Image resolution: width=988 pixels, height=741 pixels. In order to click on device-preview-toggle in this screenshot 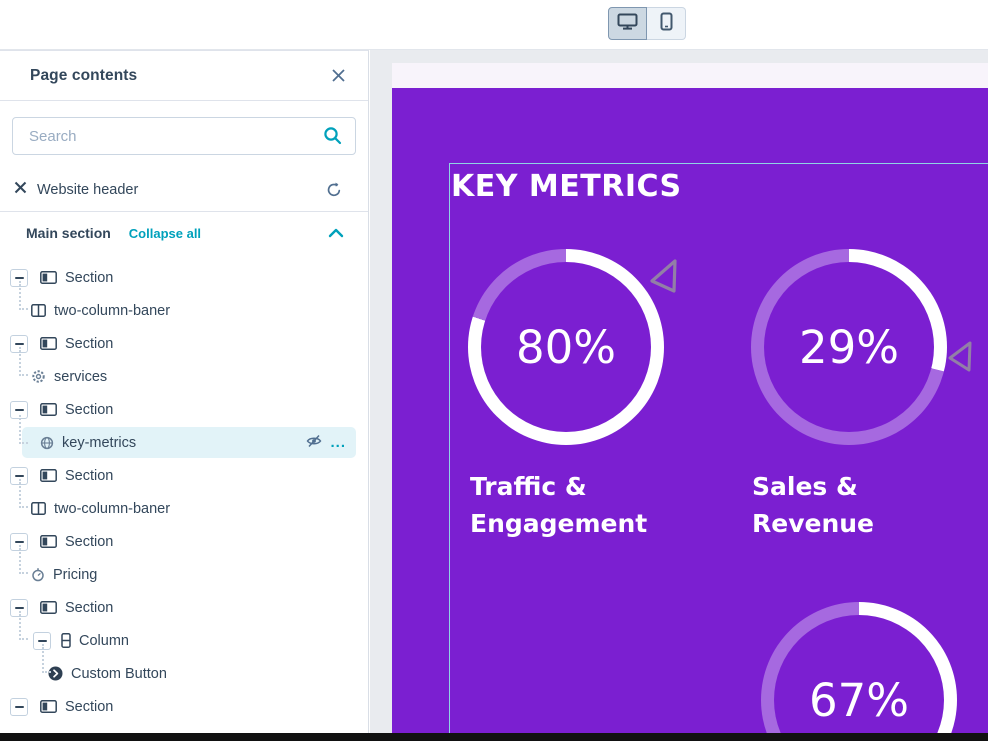, I will do `click(647, 23)`.